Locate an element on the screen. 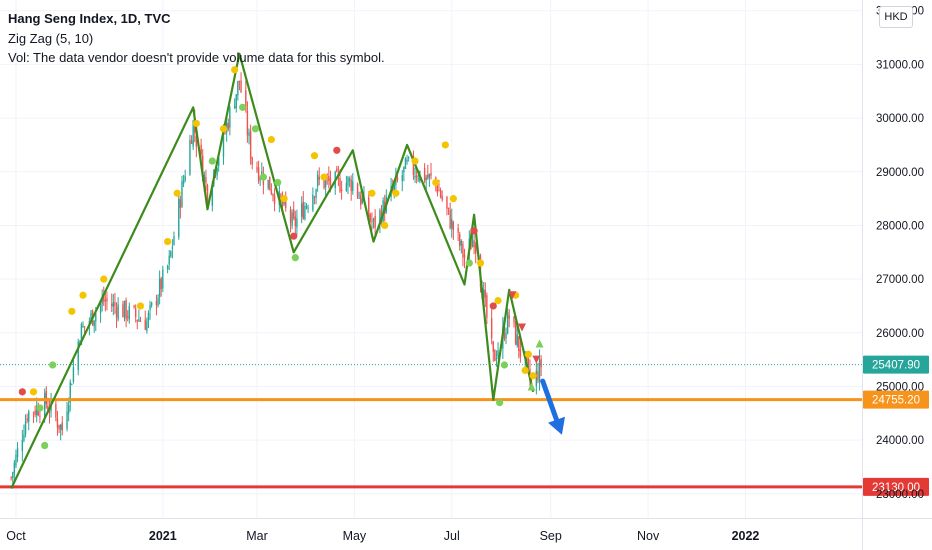 This screenshot has height=550, width=932. time-axis: Oct 2021 Mar May Jul Sep Nov 2022 is located at coordinates (382, 536).